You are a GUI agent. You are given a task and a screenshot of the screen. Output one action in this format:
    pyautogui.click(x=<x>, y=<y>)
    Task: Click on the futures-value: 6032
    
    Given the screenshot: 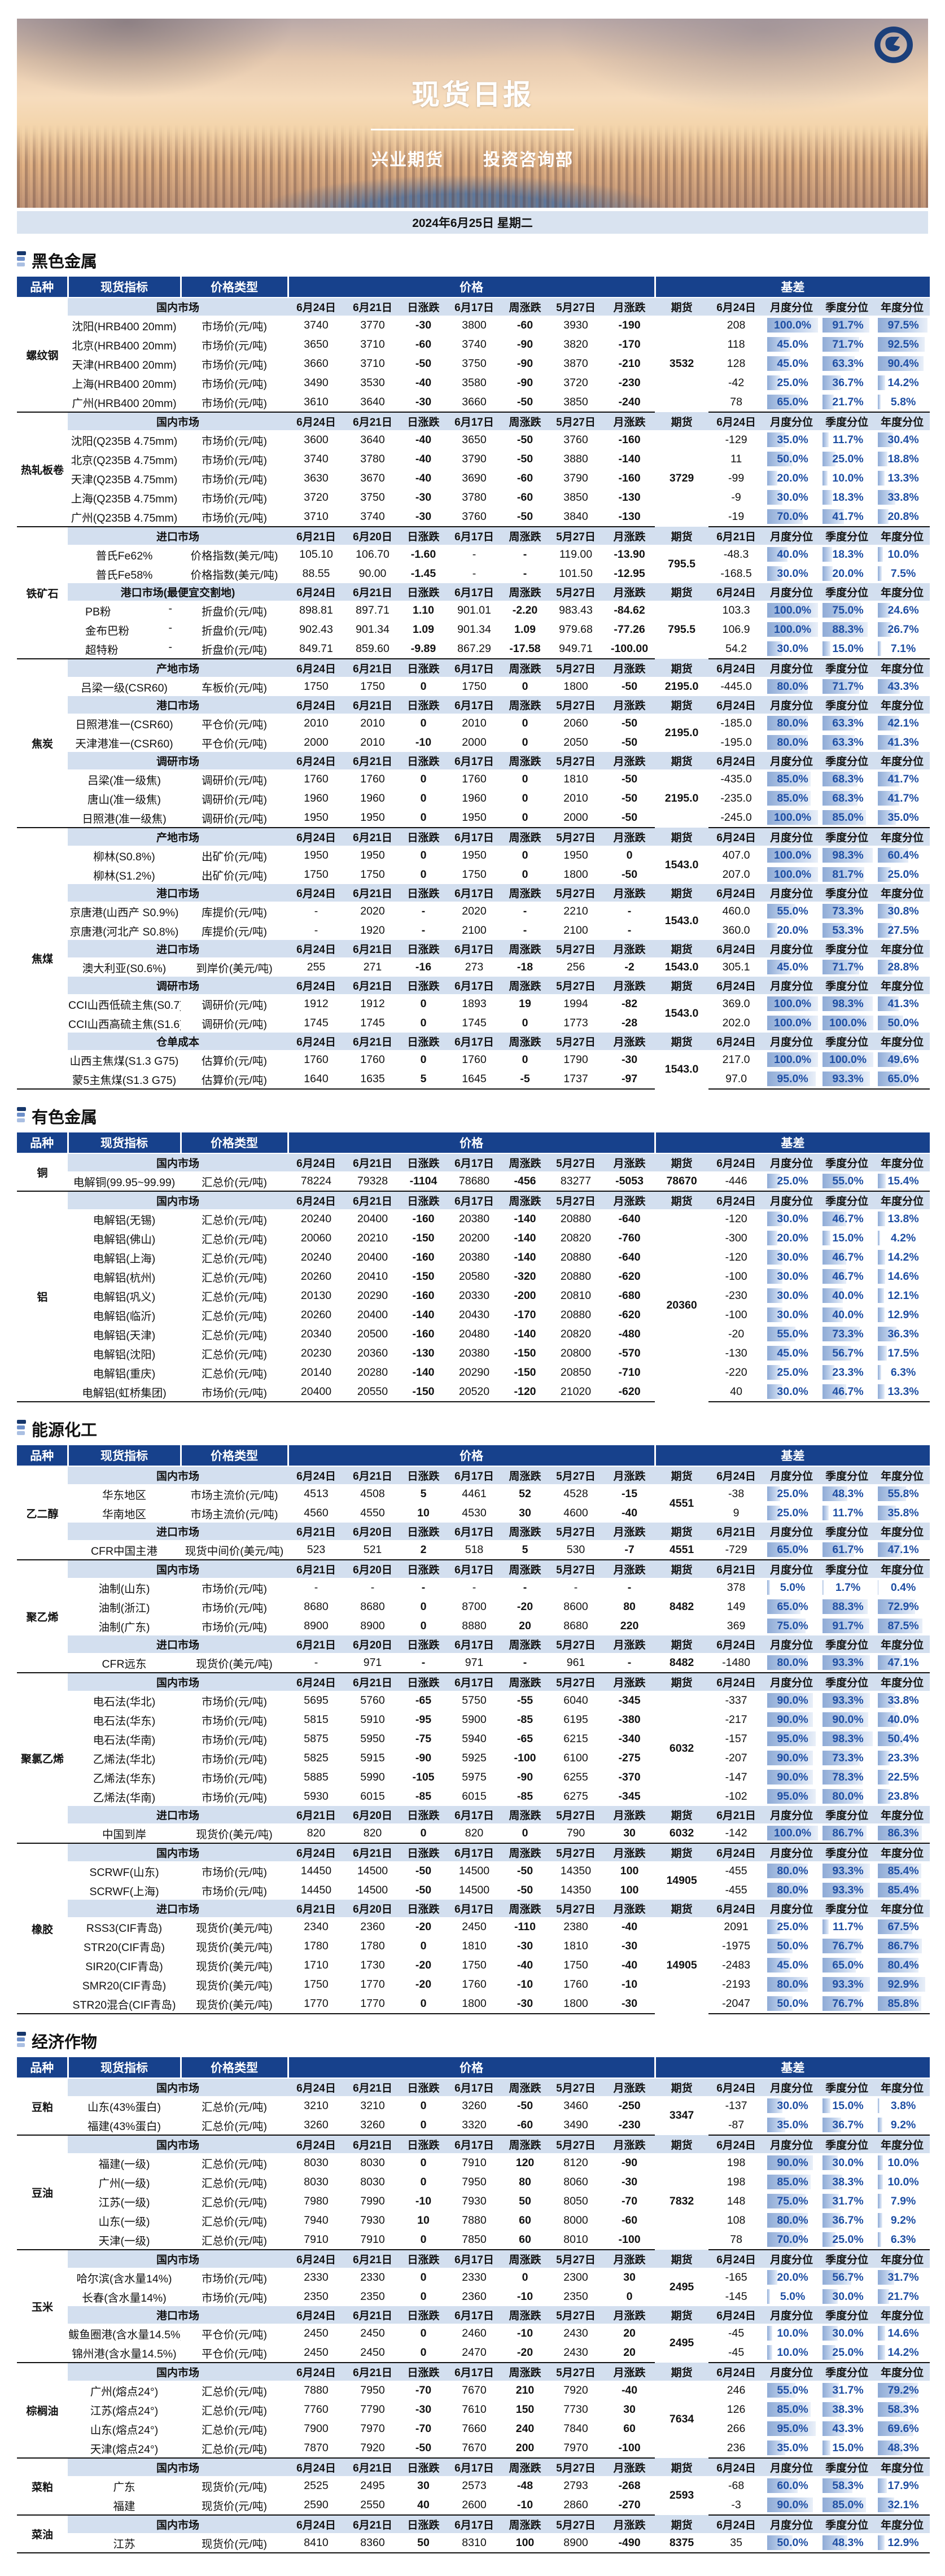 What is the action you would take?
    pyautogui.click(x=681, y=1748)
    